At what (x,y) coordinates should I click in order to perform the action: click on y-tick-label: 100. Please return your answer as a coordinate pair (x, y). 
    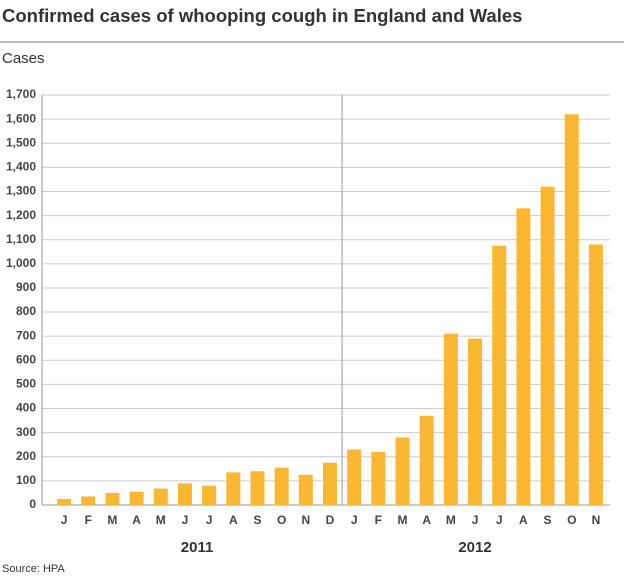
    Looking at the image, I should click on (26, 480).